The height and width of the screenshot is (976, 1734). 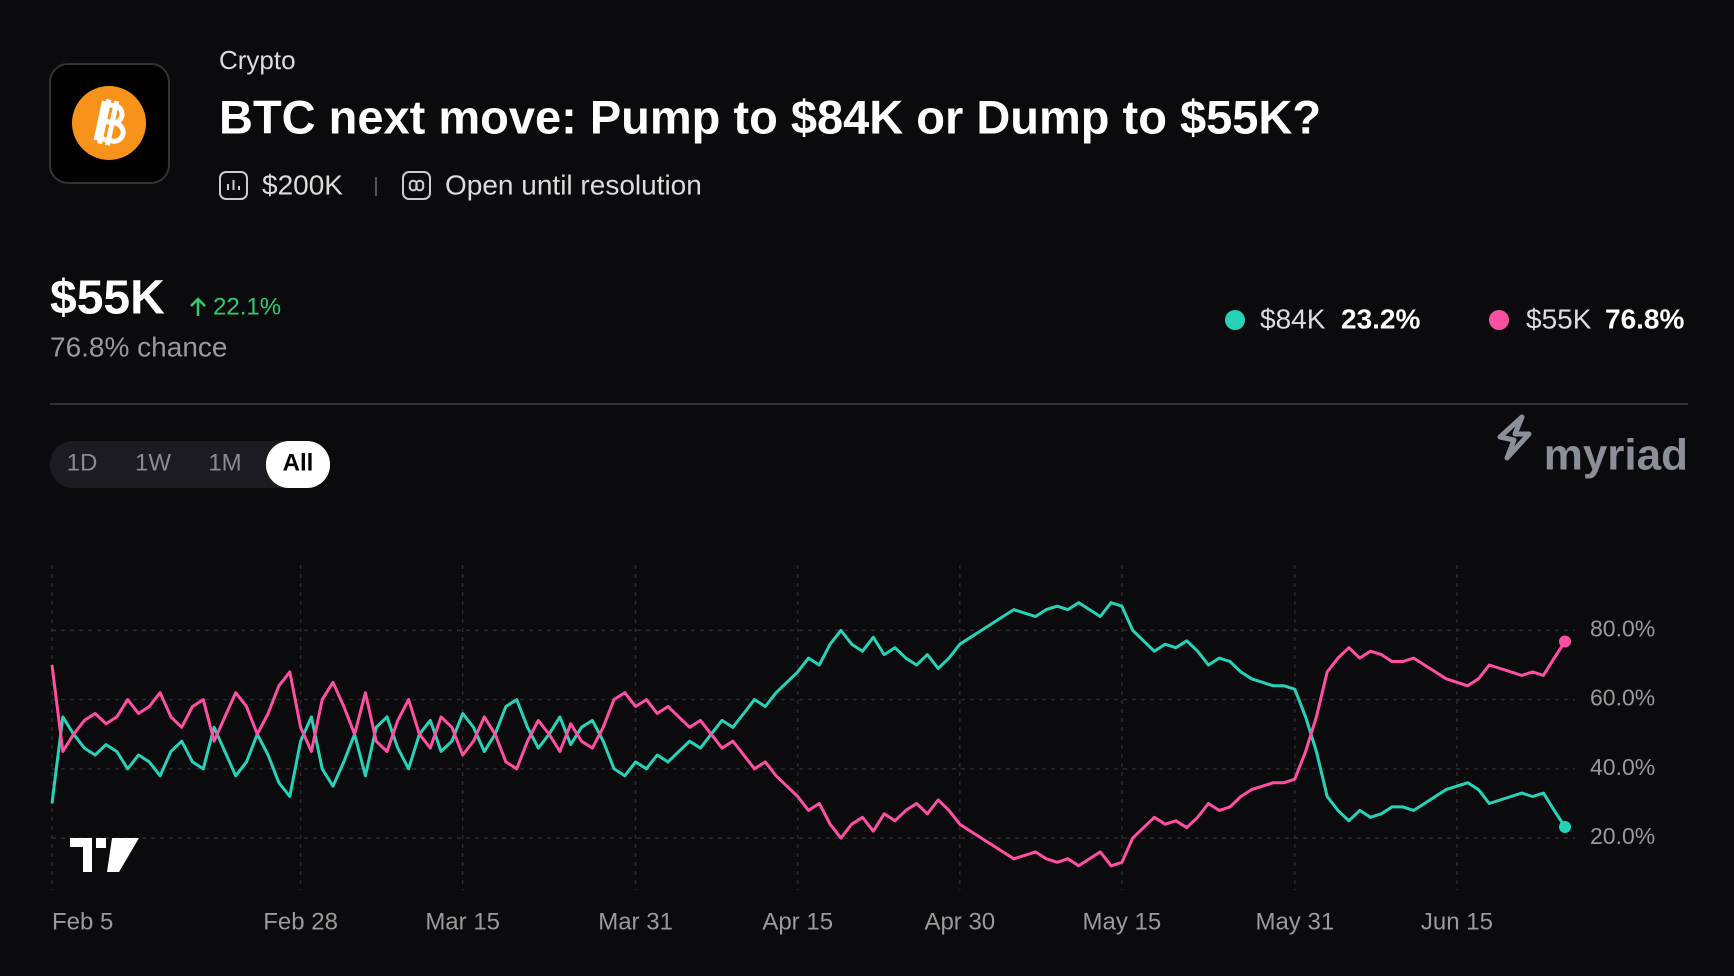 What do you see at coordinates (1622, 698) in the screenshot?
I see `y-tick-label: 60.0%` at bounding box center [1622, 698].